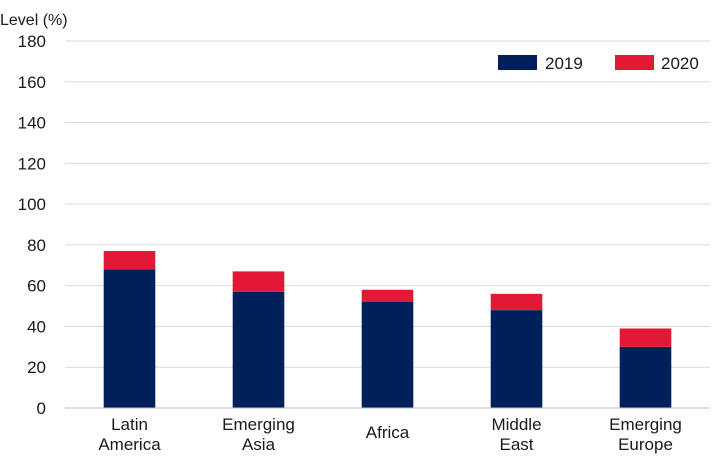 The height and width of the screenshot is (459, 720). I want to click on x-tick-label: Latin, so click(129, 424).